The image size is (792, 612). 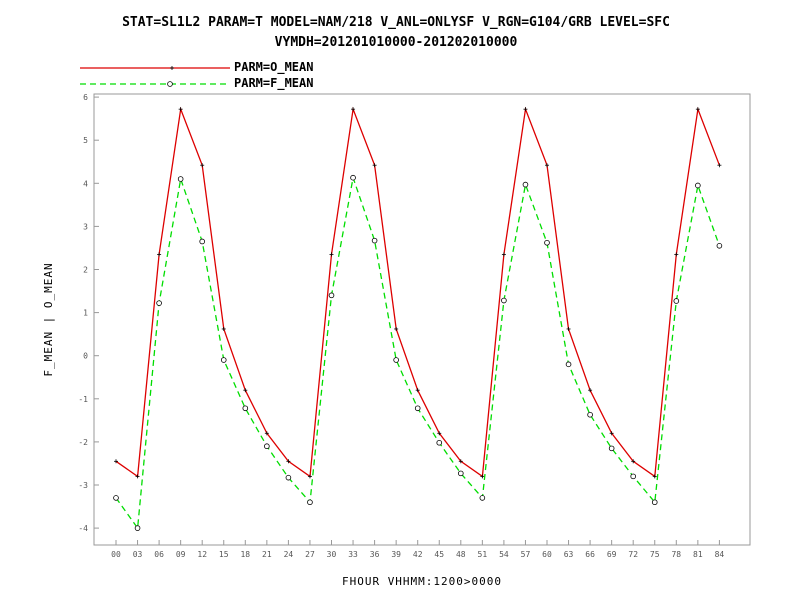 I want to click on chart-subtitle: VYMDH=201201010000-201202010000, so click(x=396, y=42).